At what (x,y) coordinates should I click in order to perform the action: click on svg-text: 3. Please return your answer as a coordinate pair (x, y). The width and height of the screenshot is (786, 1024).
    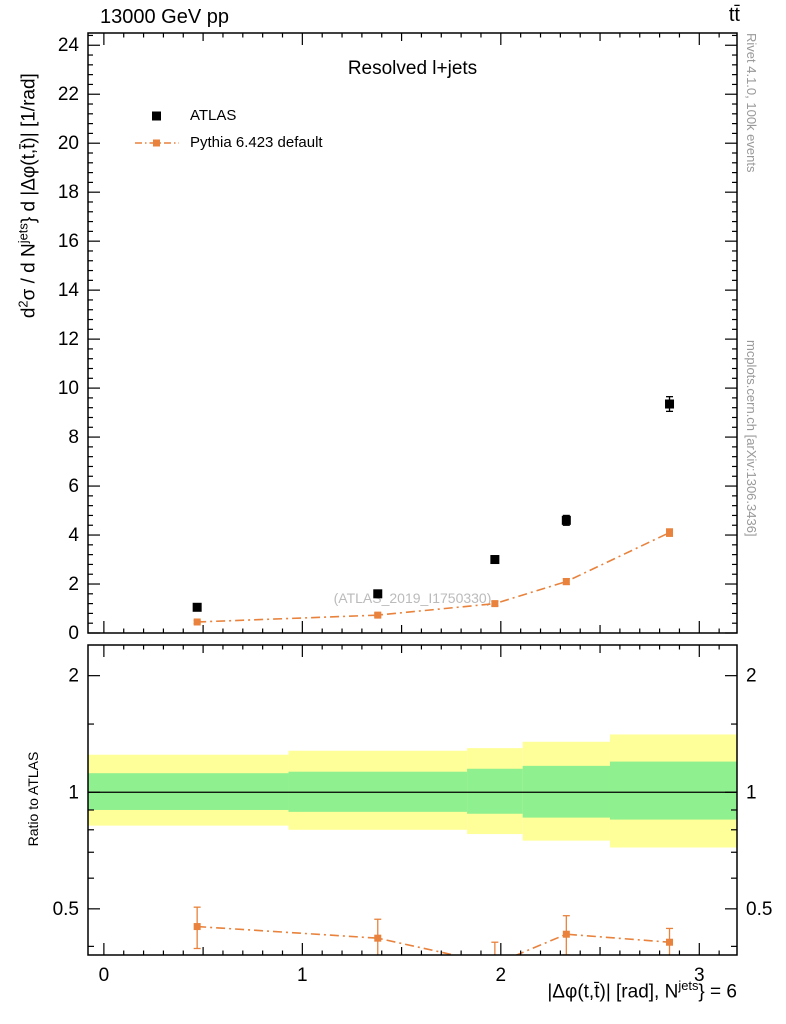
    Looking at the image, I should click on (699, 975).